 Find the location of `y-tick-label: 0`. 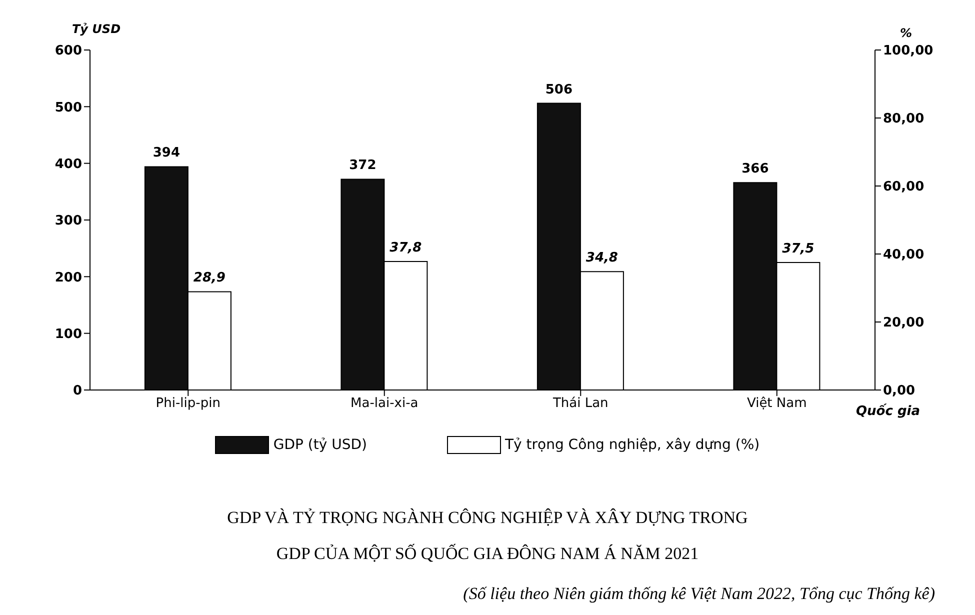

y-tick-label: 0 is located at coordinates (77, 391).